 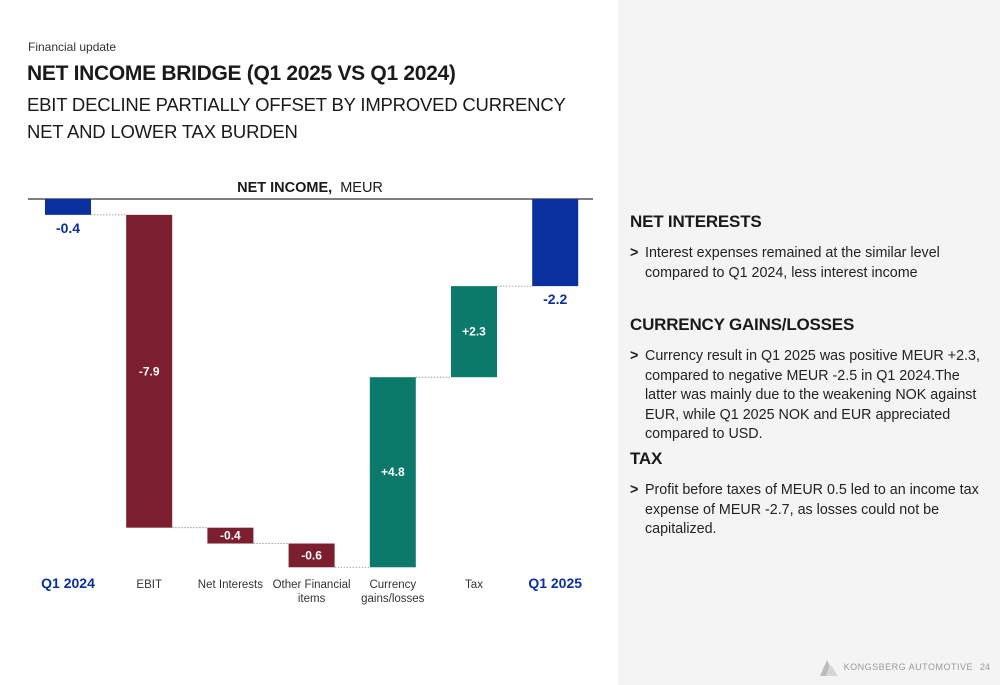 What do you see at coordinates (742, 324) in the screenshot?
I see `commentary-heading: CURRENCY GAINS/LOSSES` at bounding box center [742, 324].